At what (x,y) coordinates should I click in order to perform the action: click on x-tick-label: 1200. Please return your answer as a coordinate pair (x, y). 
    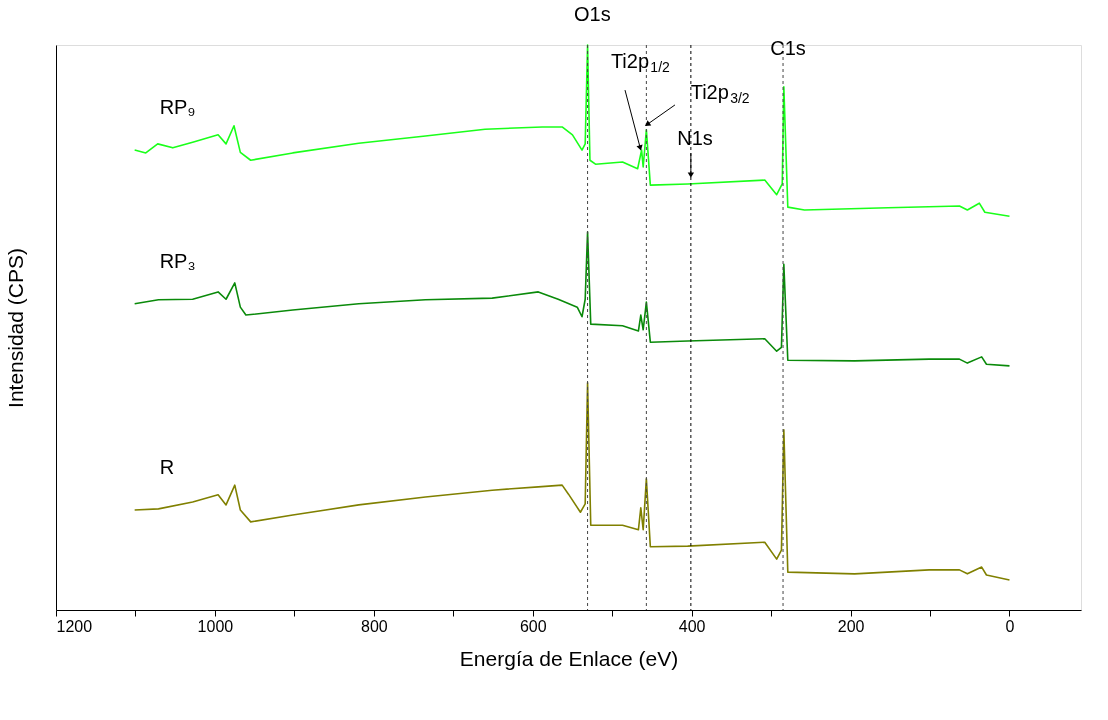
    Looking at the image, I should click on (74, 626).